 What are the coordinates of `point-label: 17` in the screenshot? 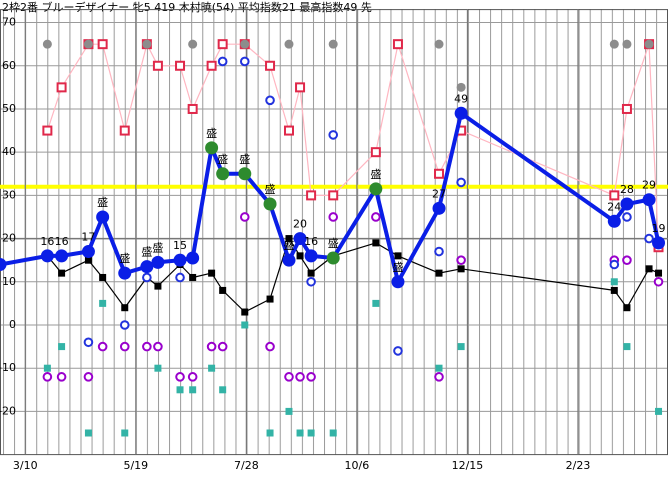 It's located at (88, 237).